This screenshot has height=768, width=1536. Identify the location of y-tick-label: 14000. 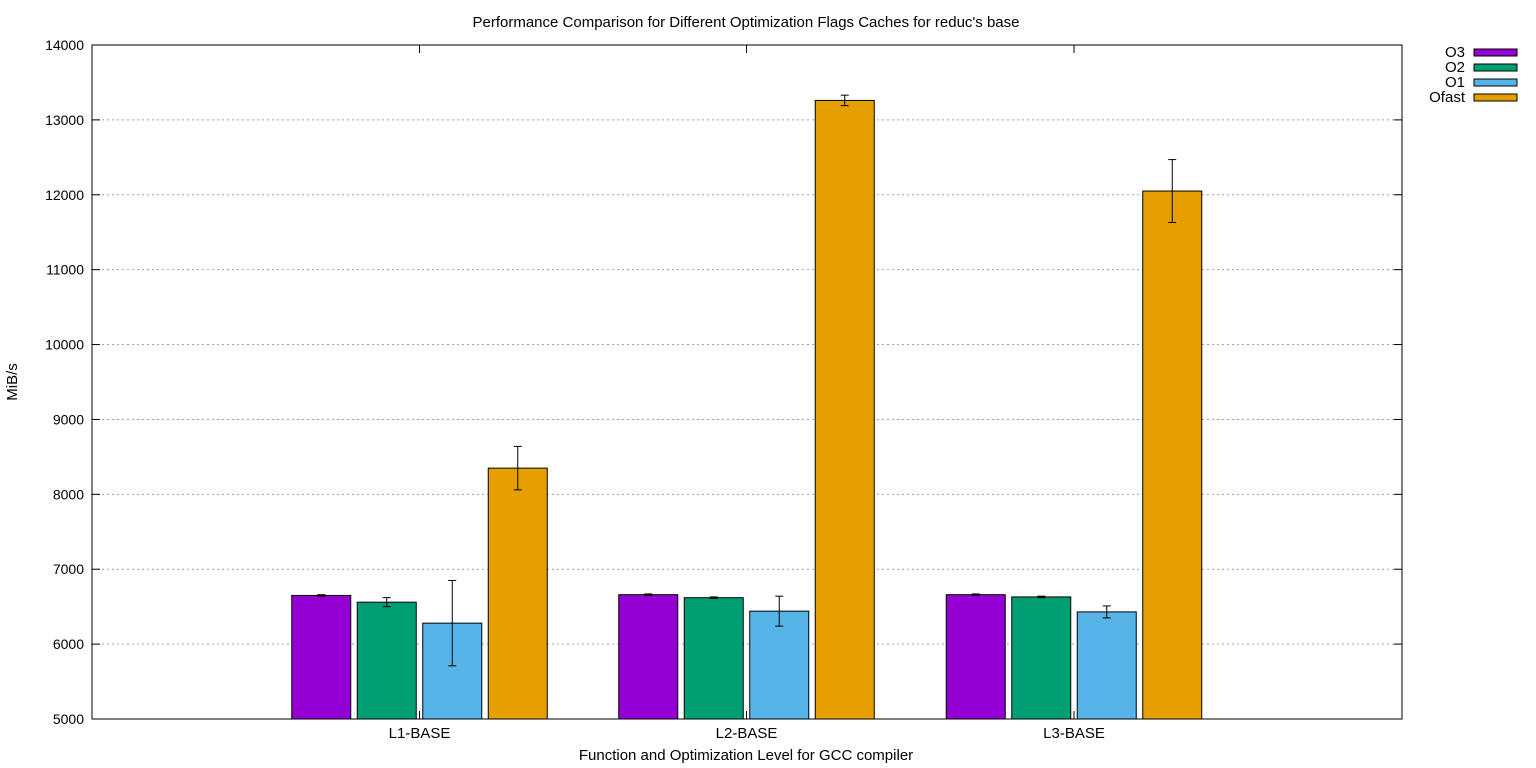
(64, 45).